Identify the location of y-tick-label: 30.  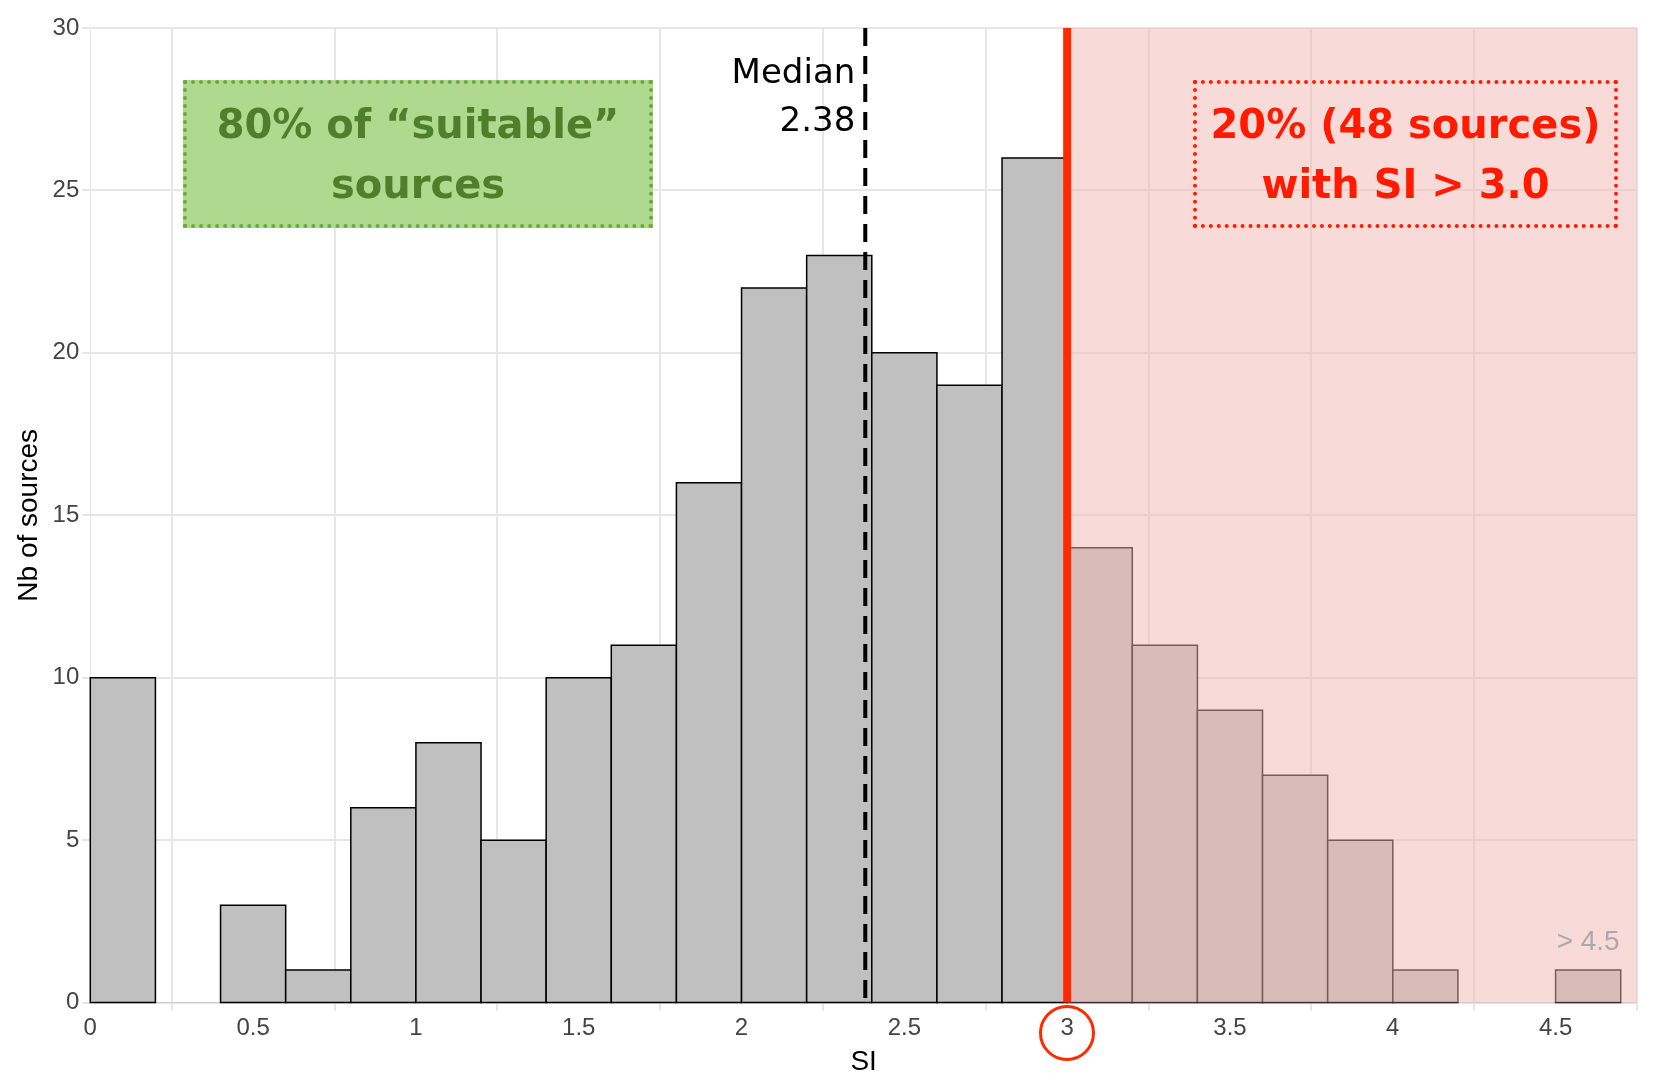
(66, 26).